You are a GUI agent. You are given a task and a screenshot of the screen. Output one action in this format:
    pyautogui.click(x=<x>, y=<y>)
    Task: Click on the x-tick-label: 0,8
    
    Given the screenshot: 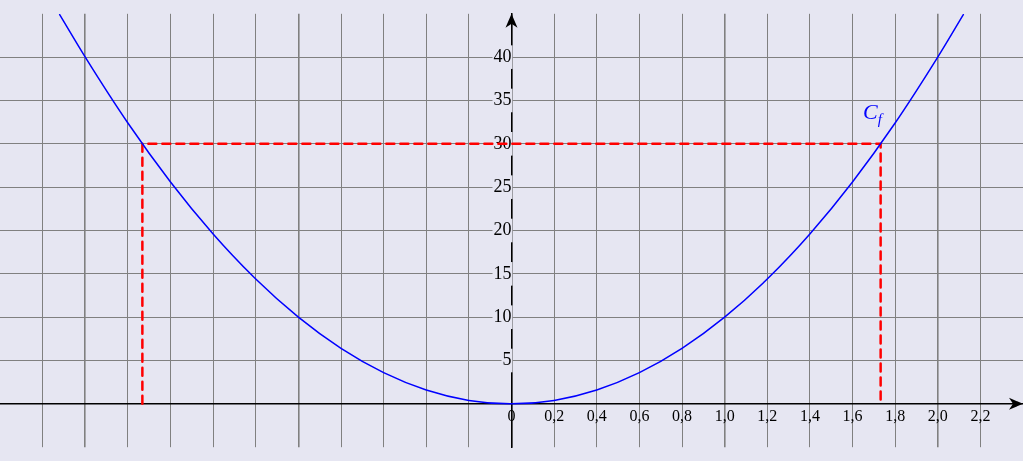 What is the action you would take?
    pyautogui.click(x=682, y=415)
    